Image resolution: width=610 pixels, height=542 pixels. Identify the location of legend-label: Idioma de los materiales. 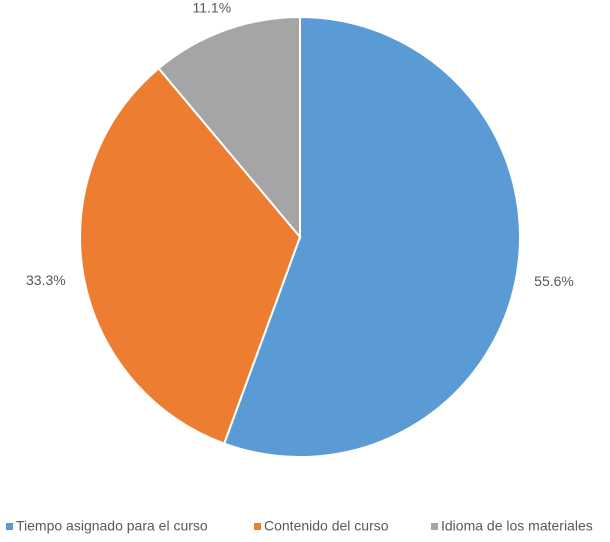
(517, 526).